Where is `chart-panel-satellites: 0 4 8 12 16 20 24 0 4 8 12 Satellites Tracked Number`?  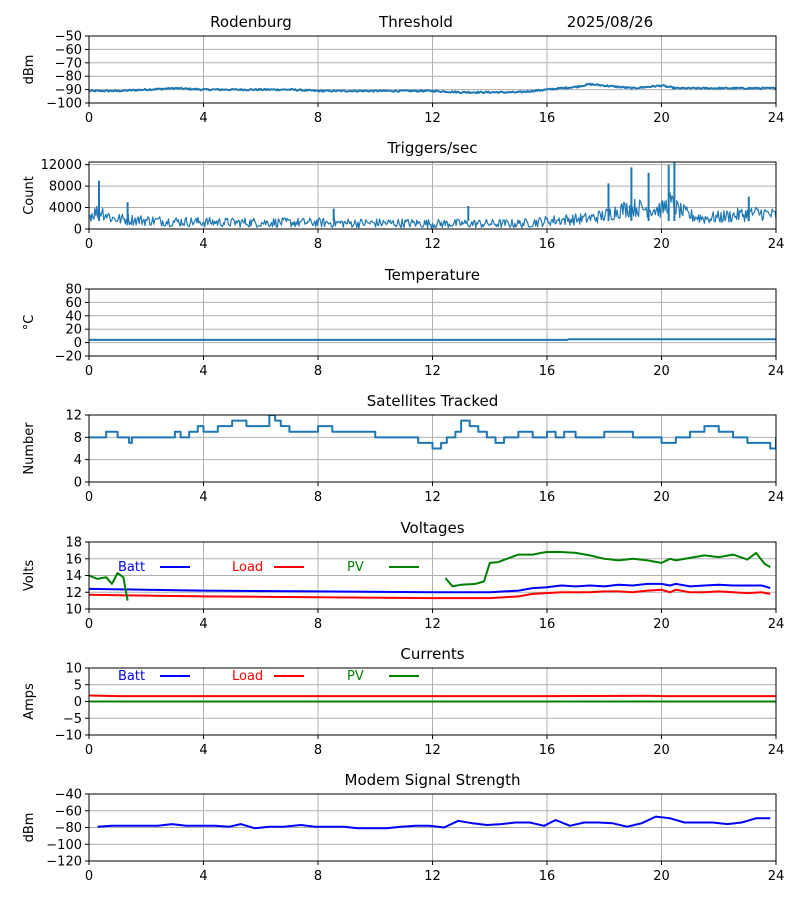
chart-panel-satellites: 0 4 8 12 16 20 24 0 4 8 12 Satellites Tracked Number is located at coordinates (403, 448).